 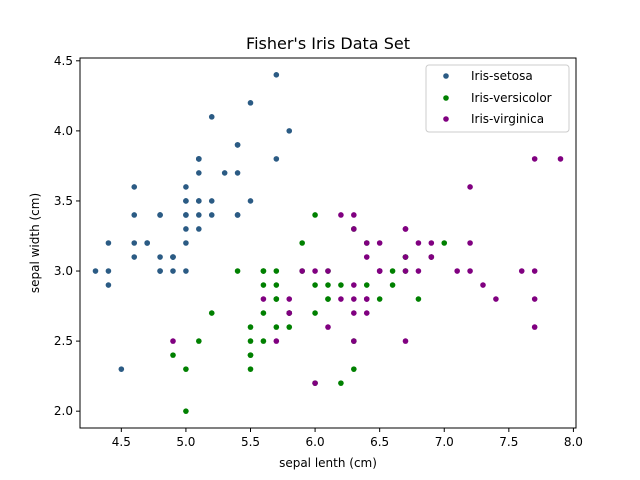 I want to click on x-tick-label-5: 7.0, so click(x=444, y=442).